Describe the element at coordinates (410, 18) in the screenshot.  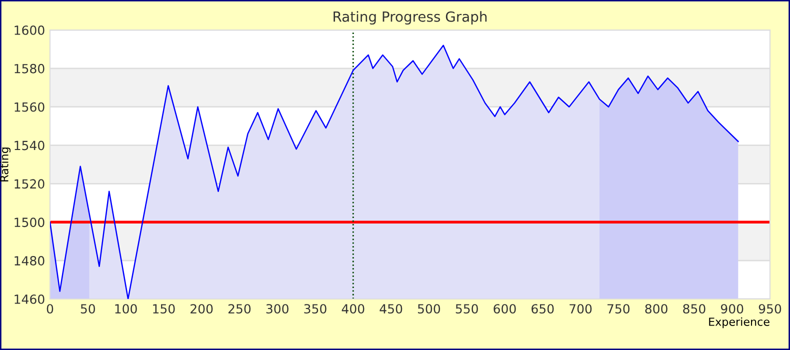
I see `chart-title: Rating Progress Graph` at that location.